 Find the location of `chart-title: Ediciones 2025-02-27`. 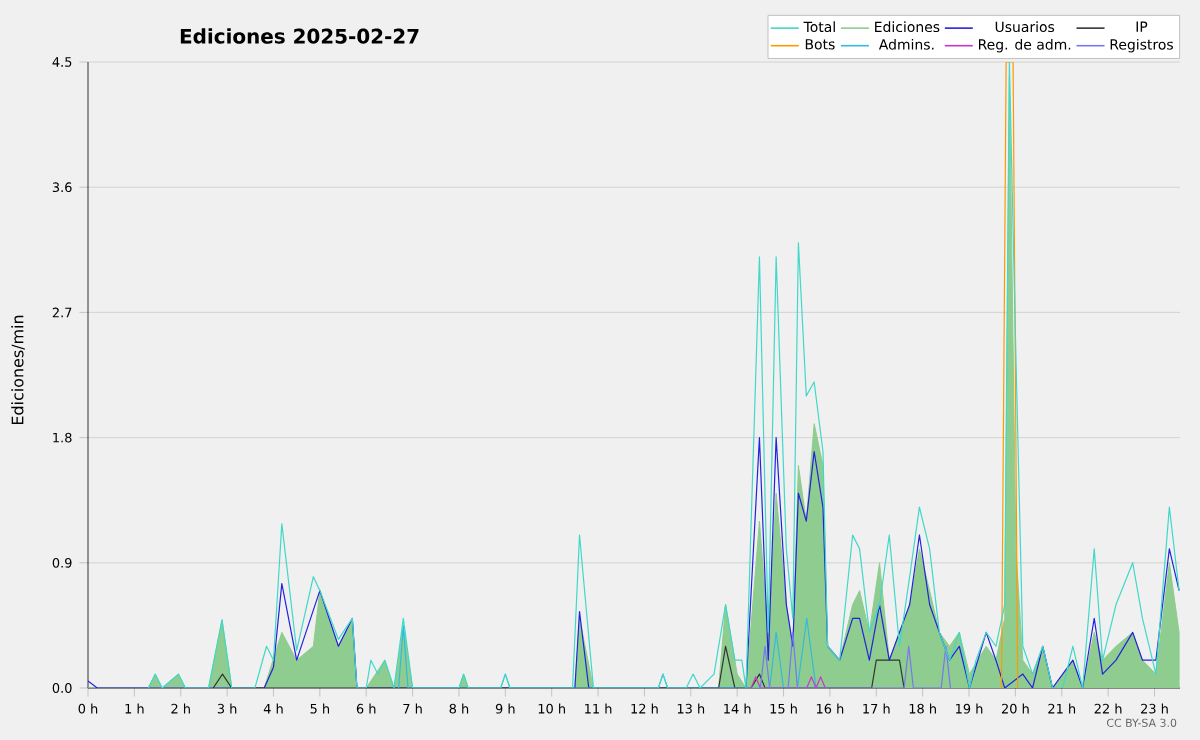

chart-title: Ediciones 2025-02-27 is located at coordinates (299, 36).